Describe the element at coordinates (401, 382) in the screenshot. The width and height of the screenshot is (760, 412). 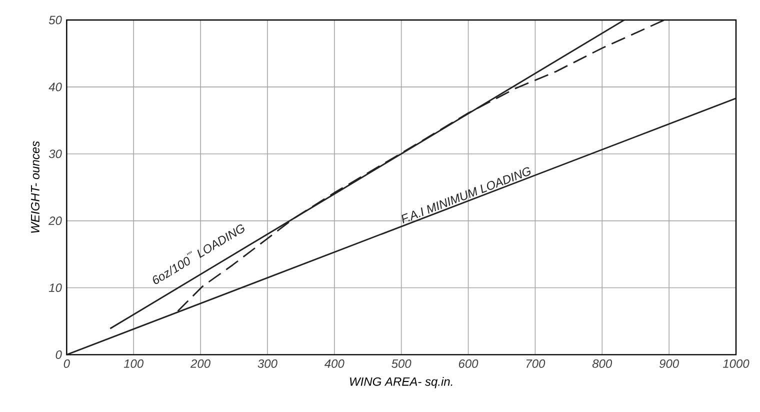
I see `x-axis-title: WING AREA- sq.in.` at that location.